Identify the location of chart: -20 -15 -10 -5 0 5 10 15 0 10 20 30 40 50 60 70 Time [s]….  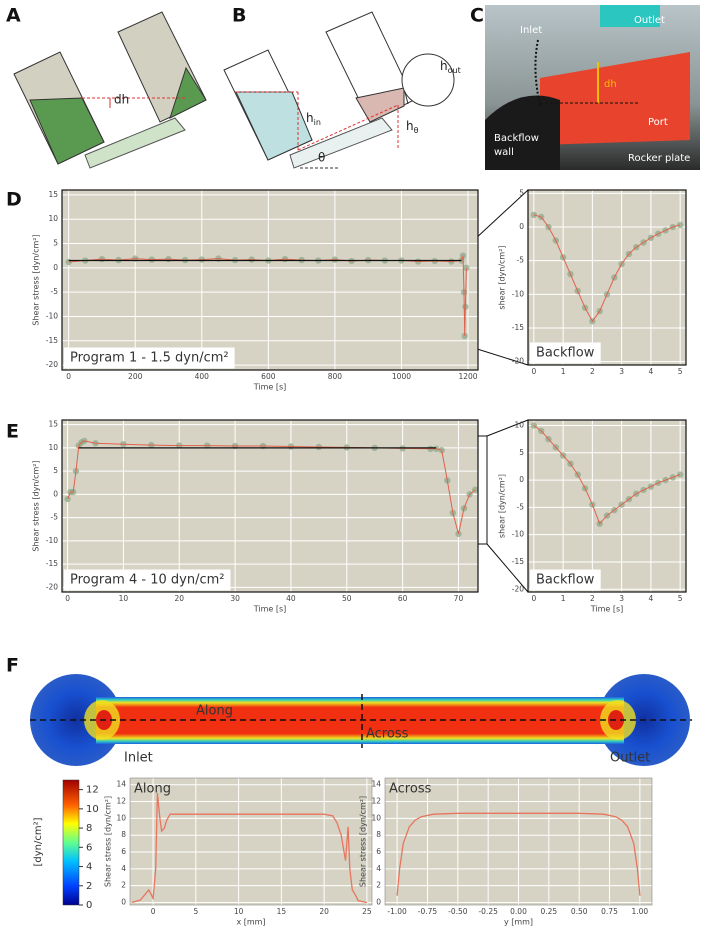
(255, 516).